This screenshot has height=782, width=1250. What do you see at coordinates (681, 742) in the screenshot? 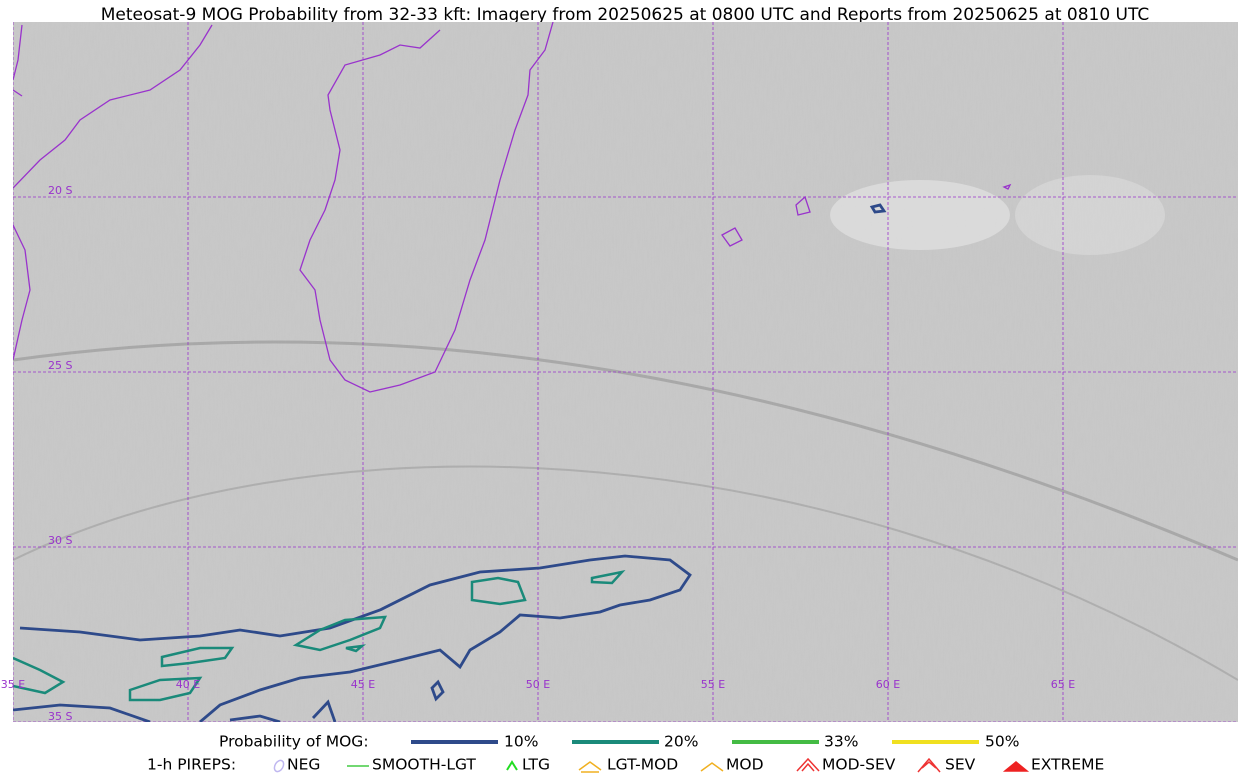
I see `legend-label: 20%` at bounding box center [681, 742].